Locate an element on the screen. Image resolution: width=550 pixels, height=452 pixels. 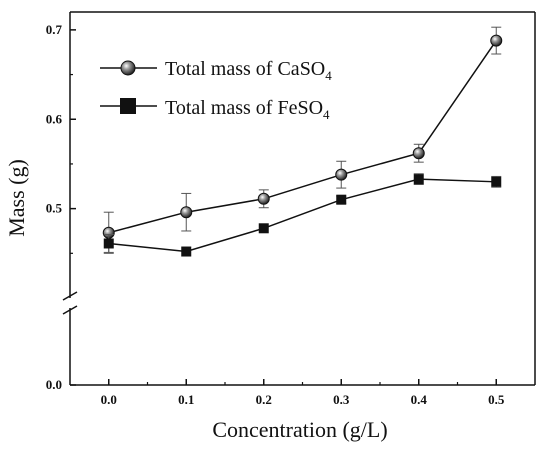
x-tick-label: 0.2 is located at coordinates (264, 399).